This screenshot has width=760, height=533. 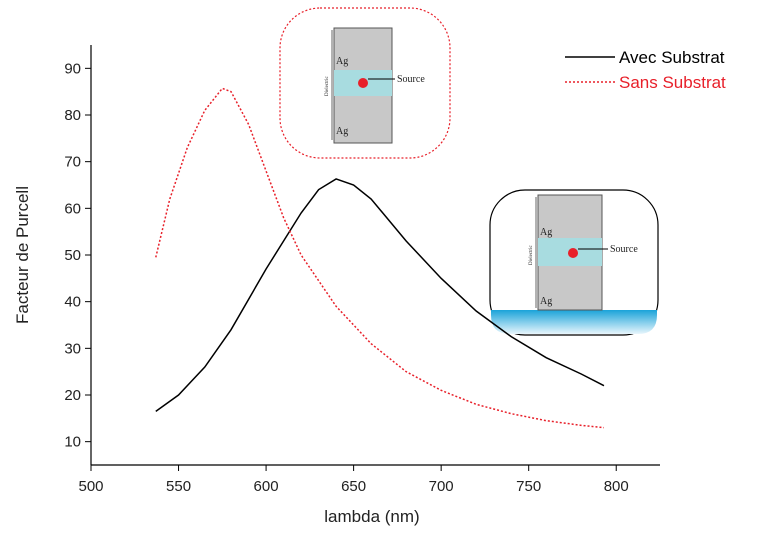 What do you see at coordinates (90, 486) in the screenshot?
I see `x-tick-label: 500` at bounding box center [90, 486].